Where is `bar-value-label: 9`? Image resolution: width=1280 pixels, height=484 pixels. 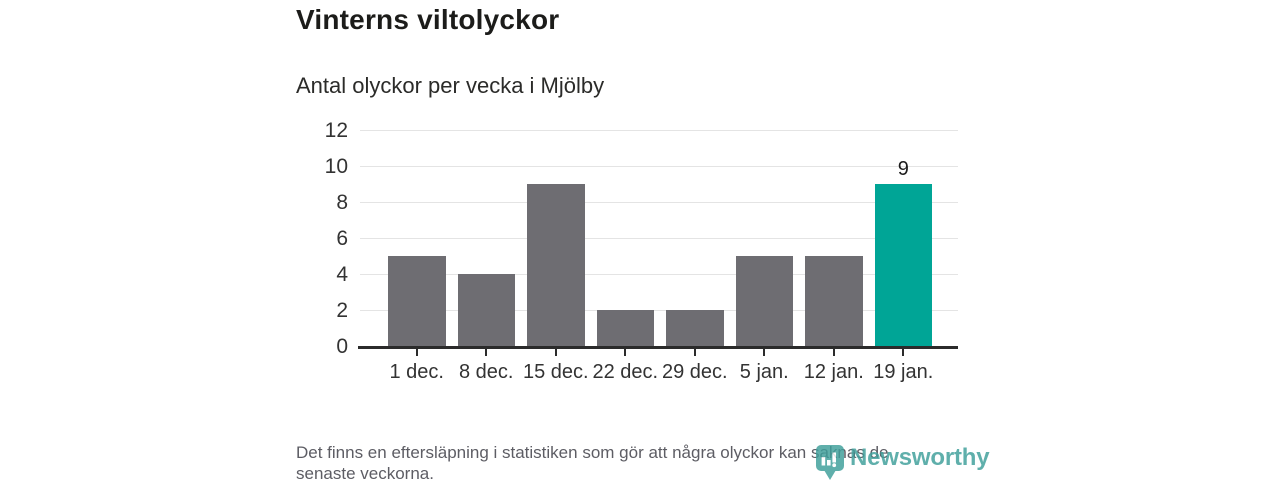
bar-value-label: 9 is located at coordinates (903, 169).